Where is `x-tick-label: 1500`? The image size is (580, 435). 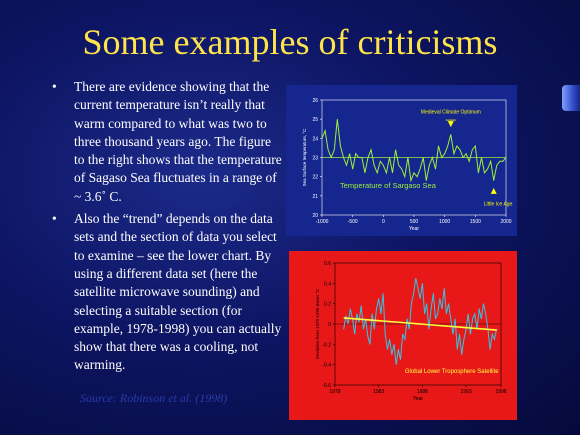
x-tick-label: 1500 is located at coordinates (475, 222).